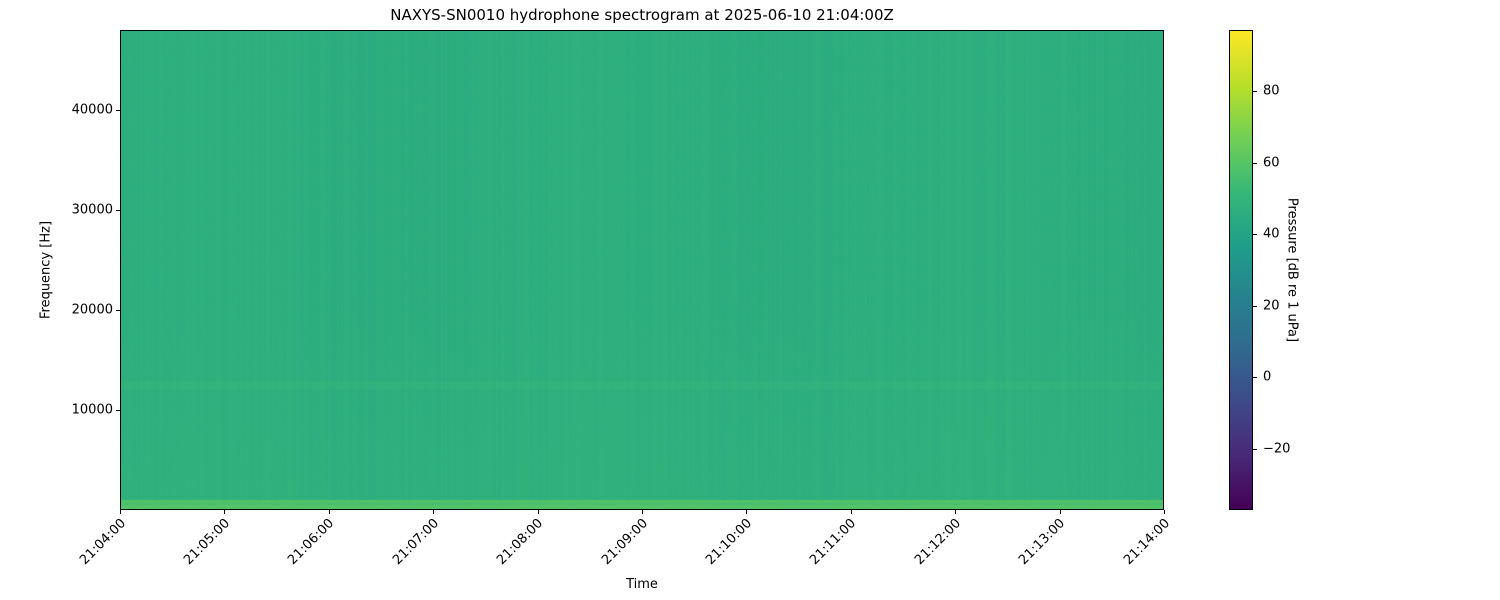 Image resolution: width=1500 pixels, height=600 pixels. Describe the element at coordinates (624, 542) in the screenshot. I see `x-tick-label: 21:09:00` at that location.